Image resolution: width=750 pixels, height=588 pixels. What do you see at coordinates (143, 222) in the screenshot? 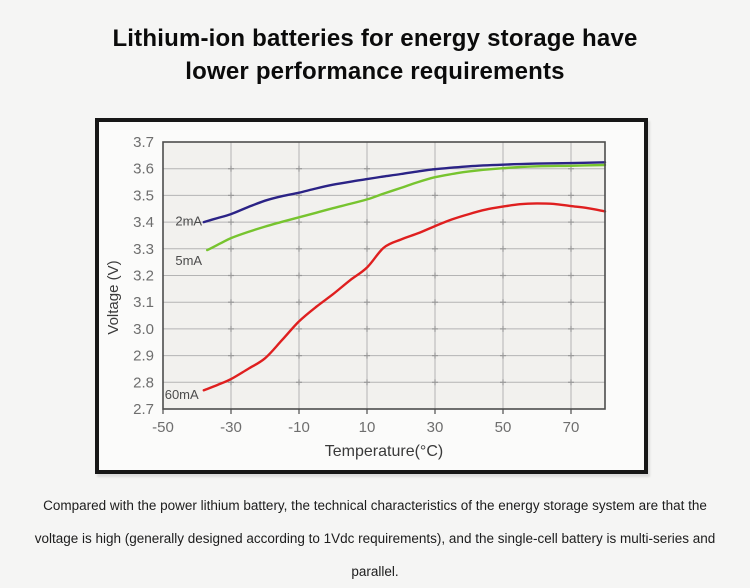
I see `y-tick-label: 3.4` at bounding box center [143, 222].